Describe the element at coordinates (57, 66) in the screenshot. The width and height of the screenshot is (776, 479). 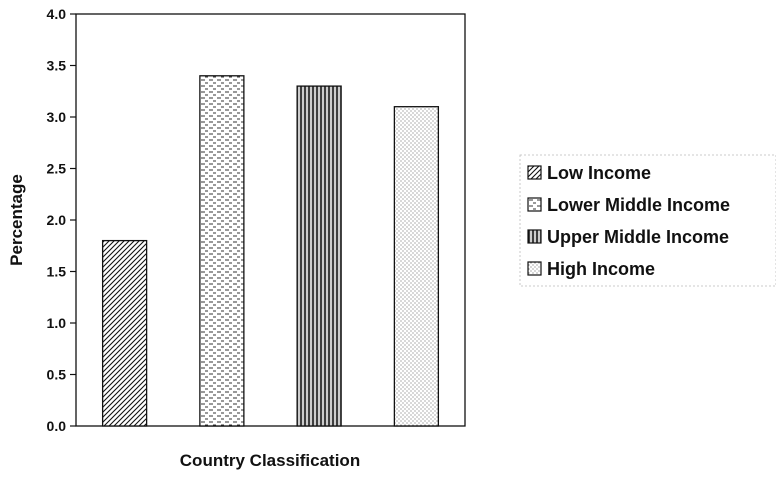
I see `y-tick-label: 3.5` at that location.